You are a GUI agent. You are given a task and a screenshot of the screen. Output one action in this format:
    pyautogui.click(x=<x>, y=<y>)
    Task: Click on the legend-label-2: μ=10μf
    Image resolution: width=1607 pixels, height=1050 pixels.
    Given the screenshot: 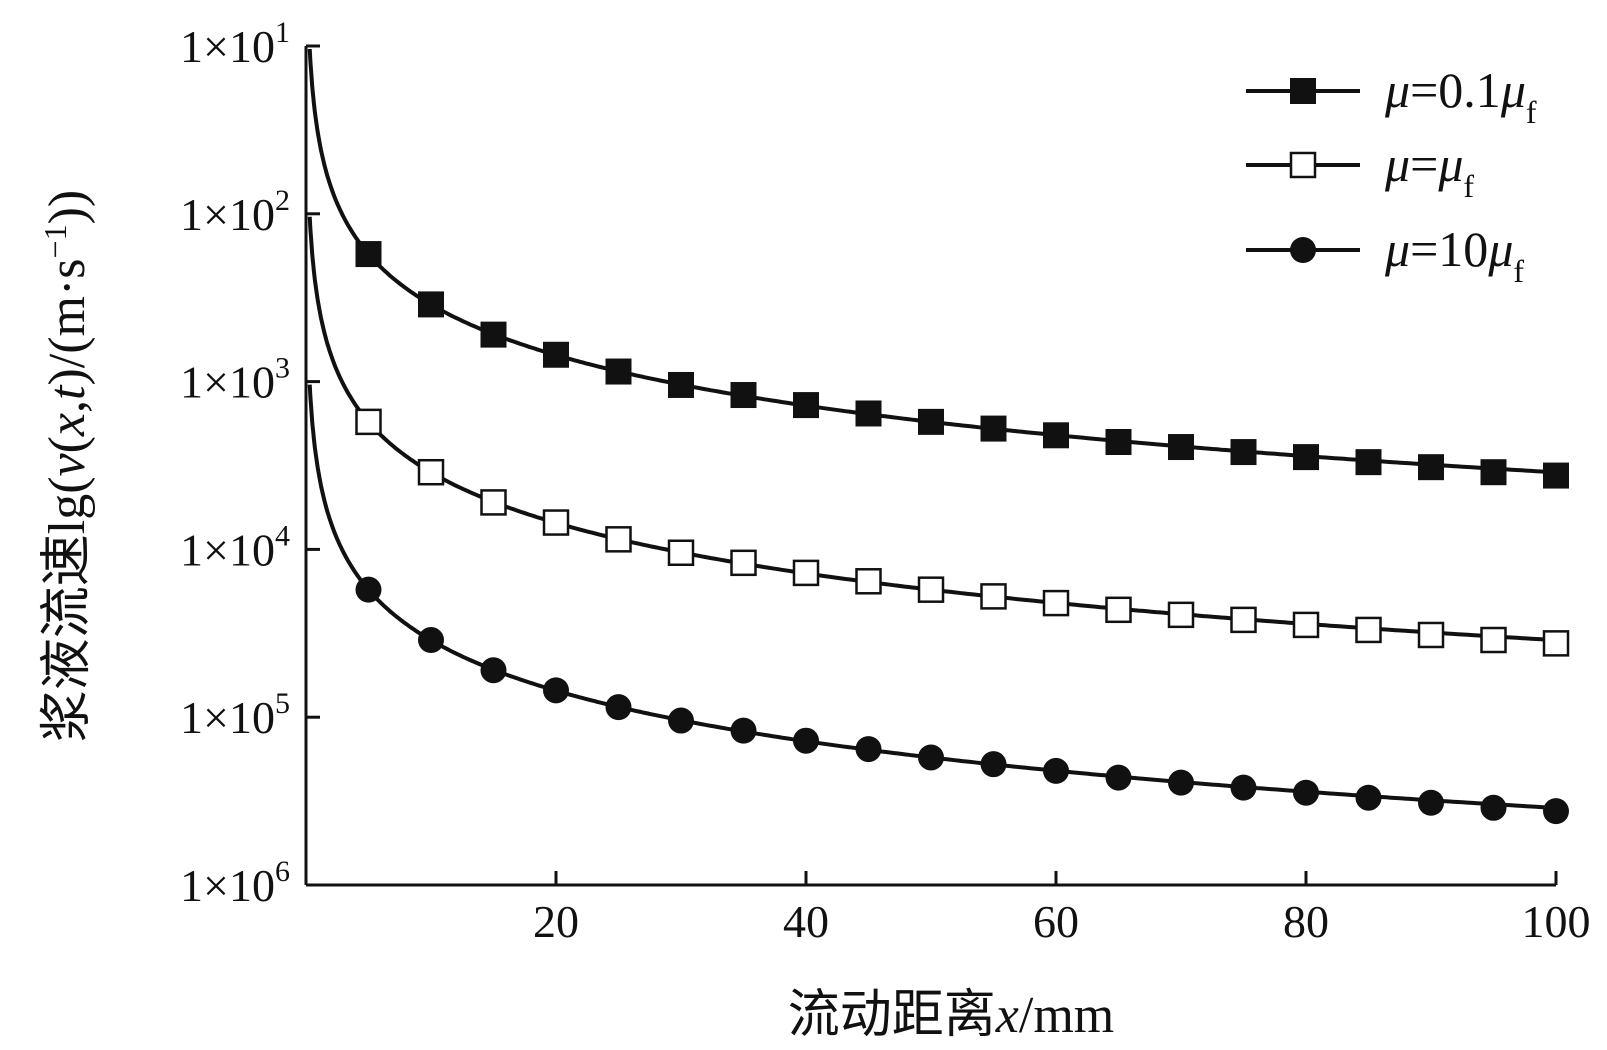 What is the action you would take?
    pyautogui.click(x=1454, y=255)
    